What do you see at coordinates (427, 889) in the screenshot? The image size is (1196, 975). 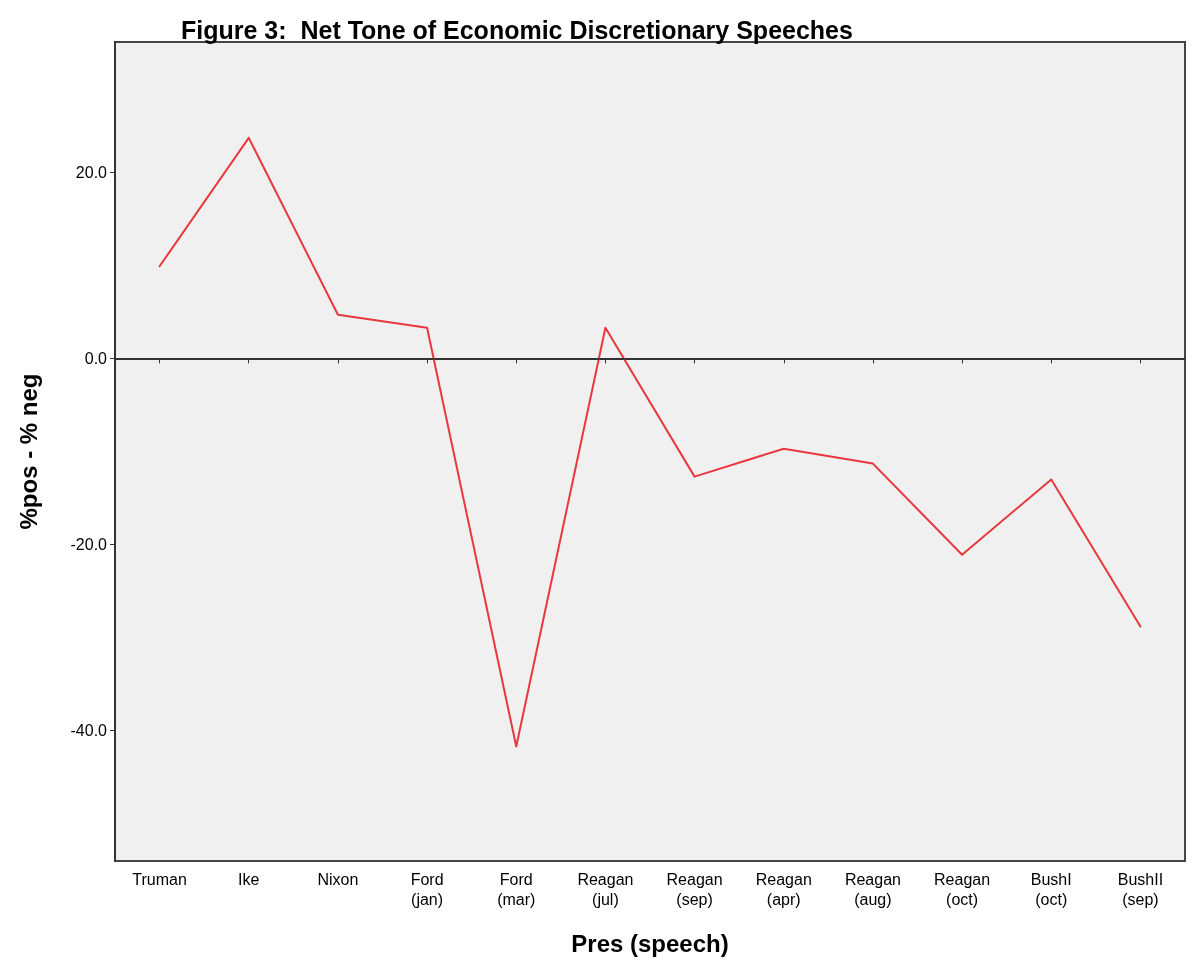 I see `x-tick-label: Ford (jan)` at bounding box center [427, 889].